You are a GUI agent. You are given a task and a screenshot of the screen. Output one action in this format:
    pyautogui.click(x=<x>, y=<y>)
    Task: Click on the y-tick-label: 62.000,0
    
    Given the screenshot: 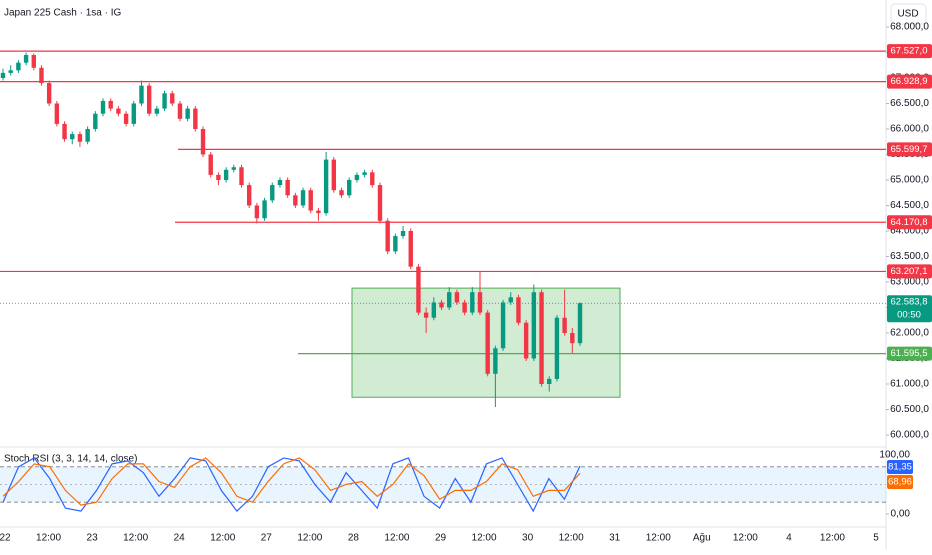 What is the action you would take?
    pyautogui.click(x=909, y=333)
    